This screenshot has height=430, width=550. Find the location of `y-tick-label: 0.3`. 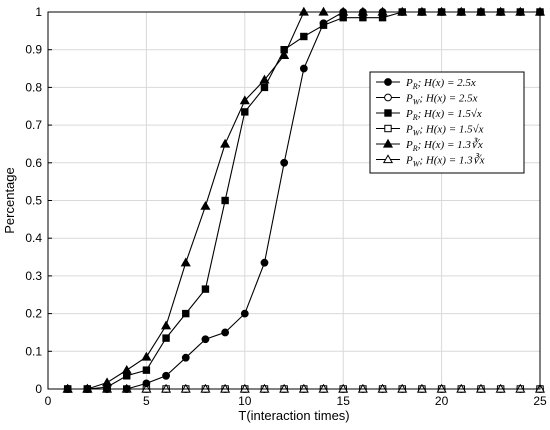

y-tick-label: 0.3 is located at coordinates (33, 276).